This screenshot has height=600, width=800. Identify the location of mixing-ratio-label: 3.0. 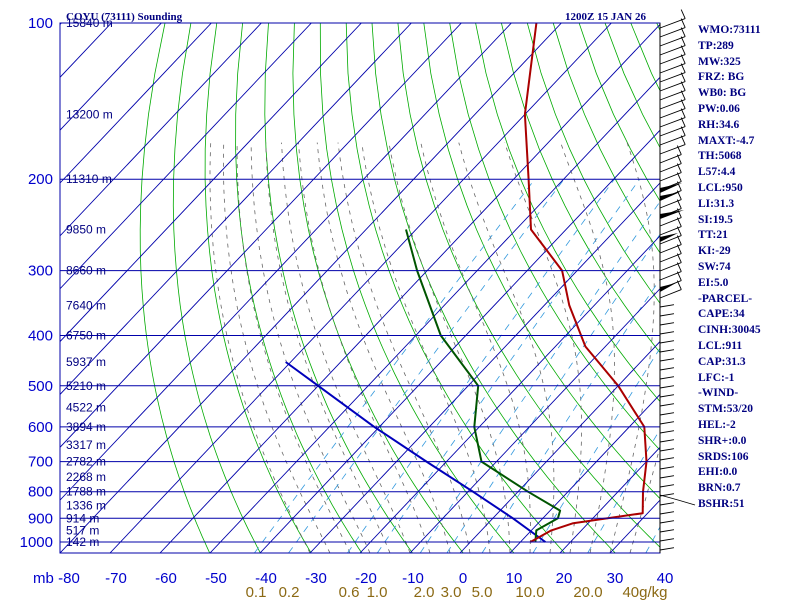
(451, 592).